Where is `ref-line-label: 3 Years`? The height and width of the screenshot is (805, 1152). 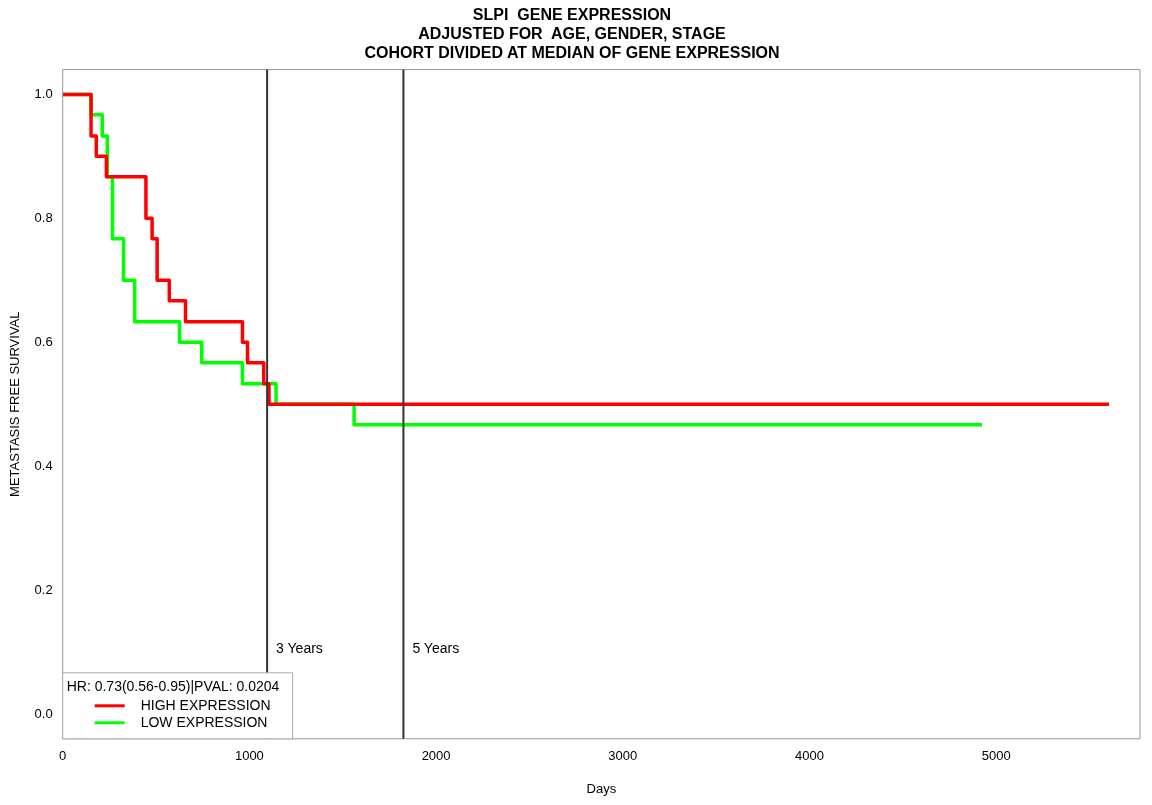 ref-line-label: 3 Years is located at coordinates (299, 647).